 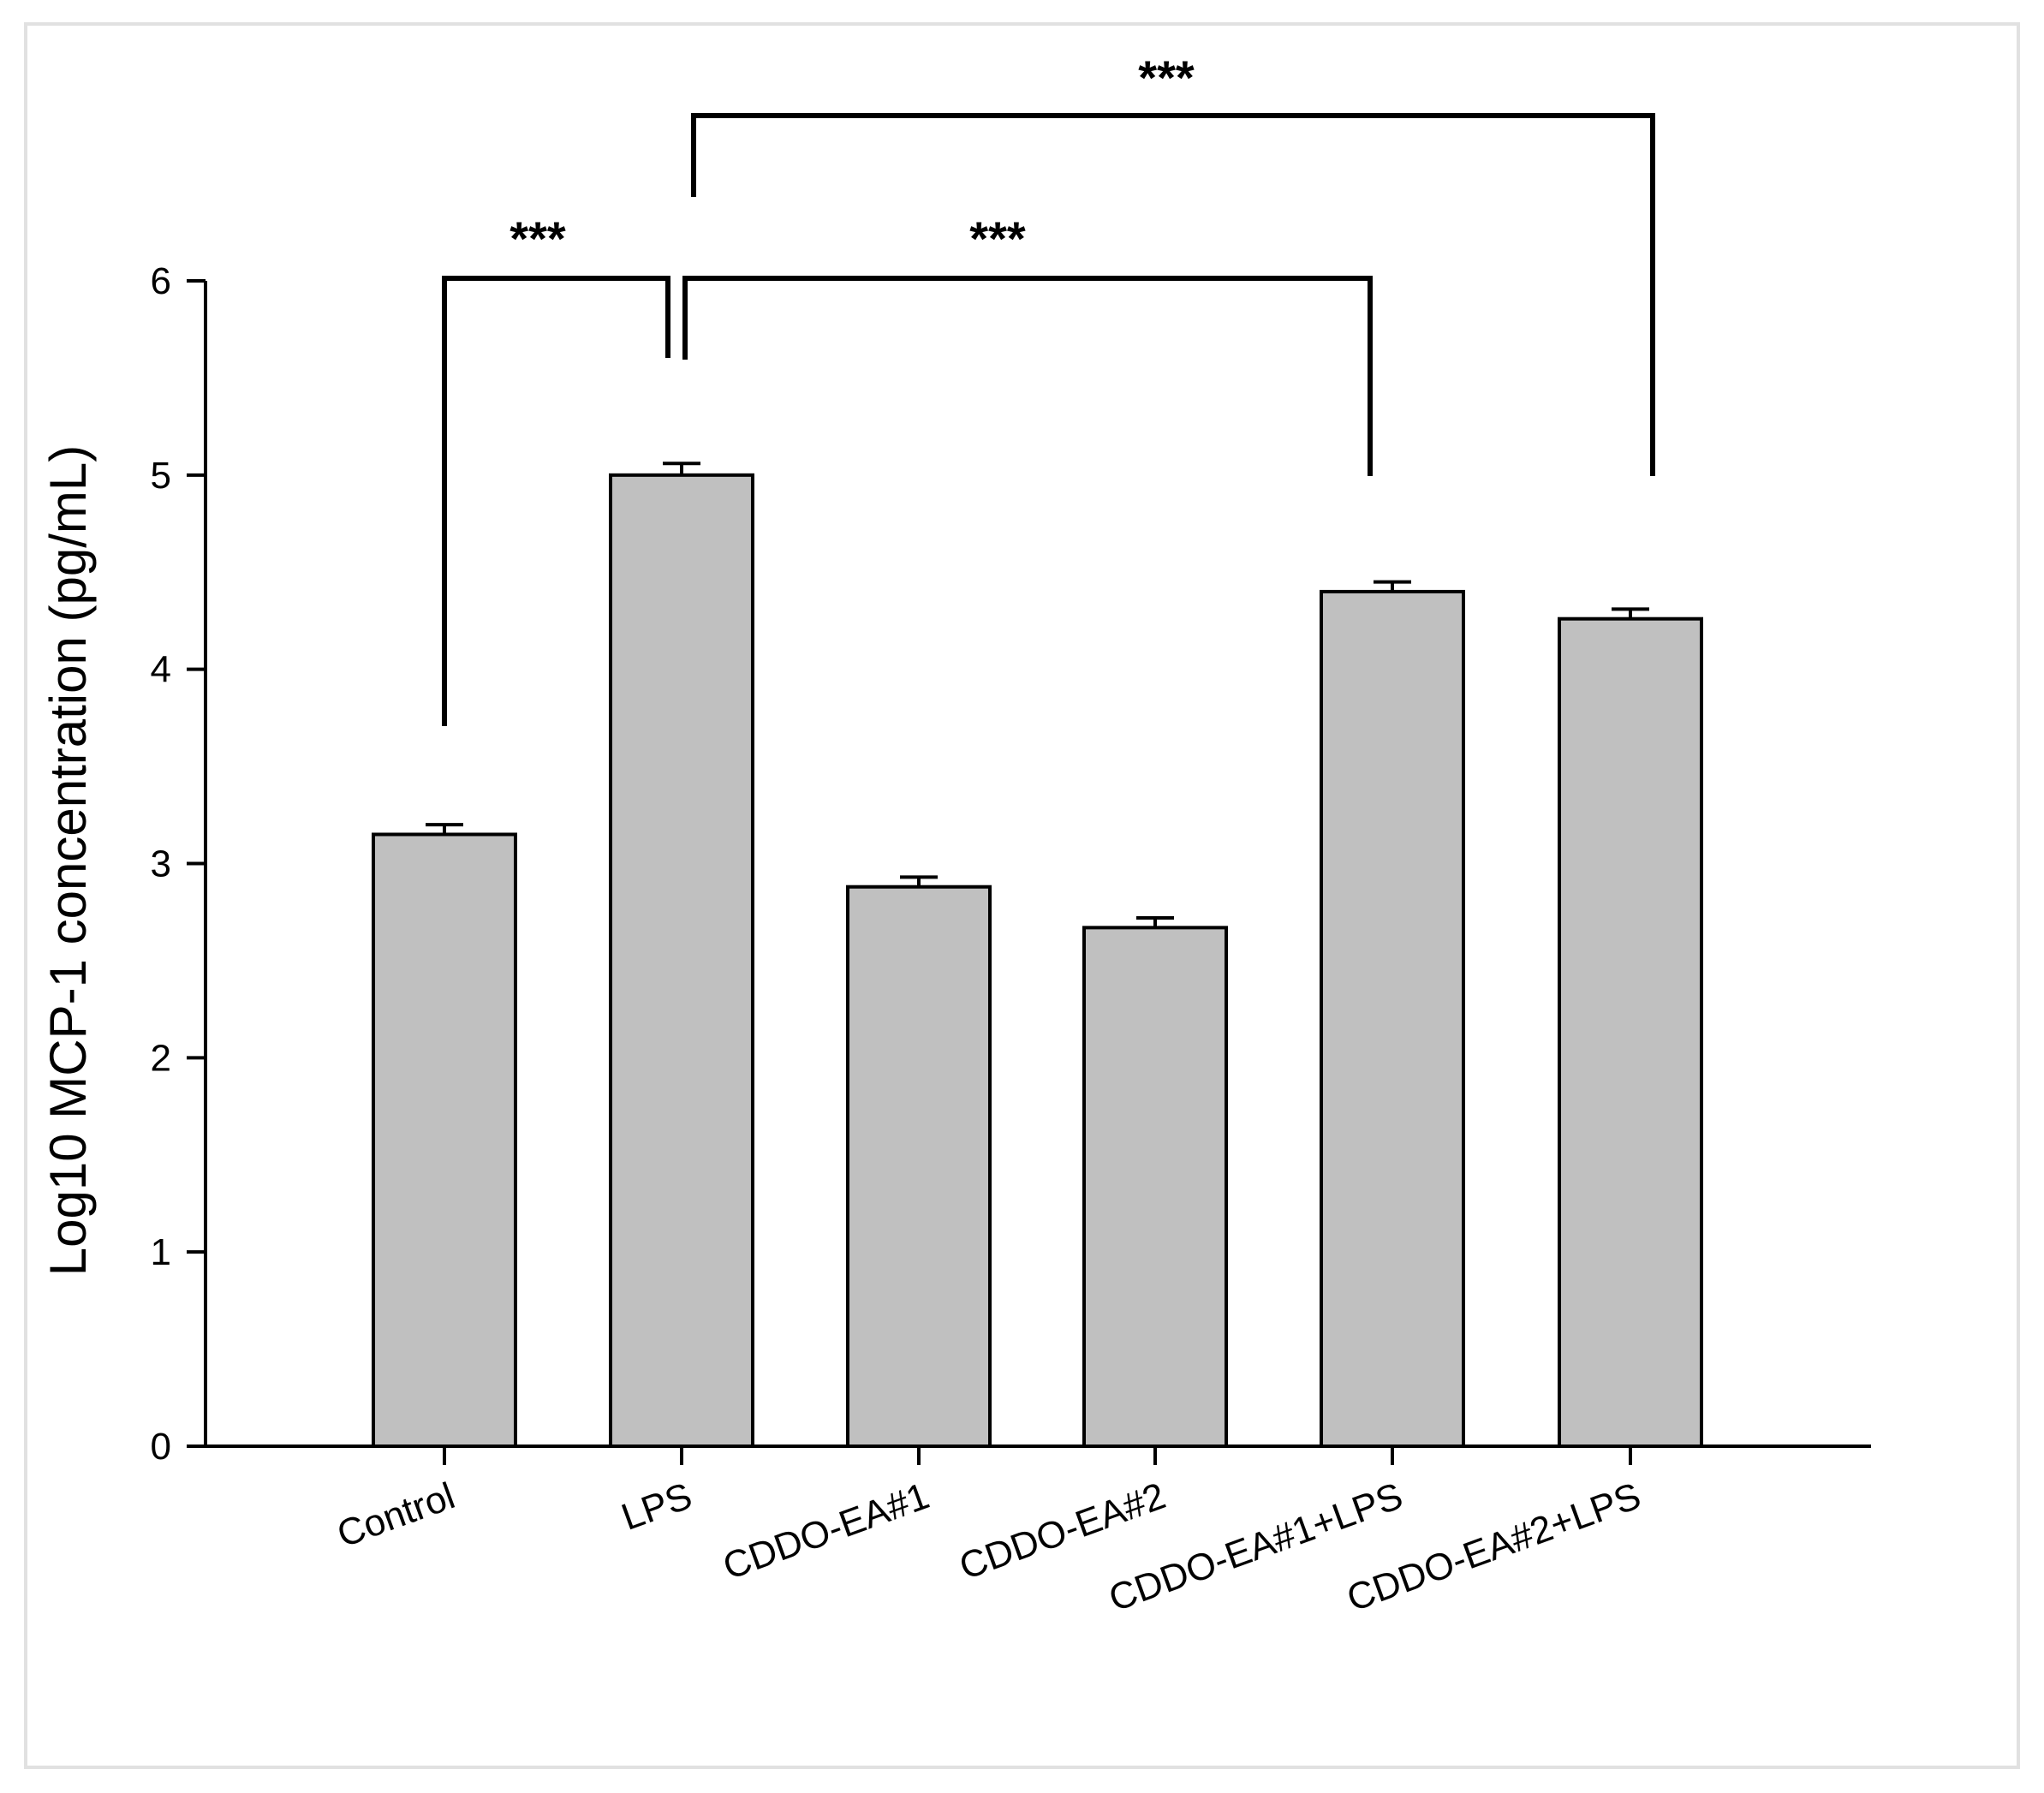 I want to click on y-axis-title: Log10 MCP-1 concentration (pg/mL), so click(x=68, y=861).